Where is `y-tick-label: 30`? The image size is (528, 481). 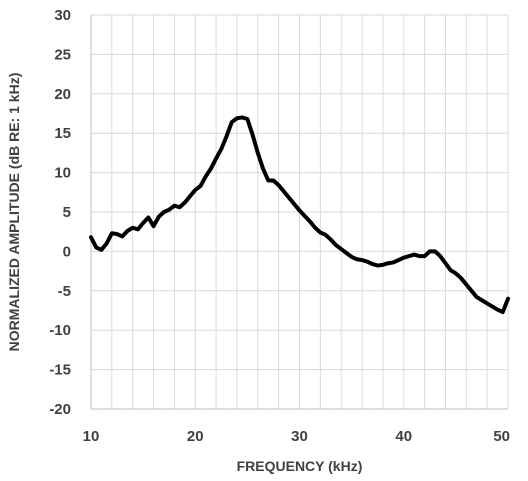
y-tick-label: 30 is located at coordinates (62, 15).